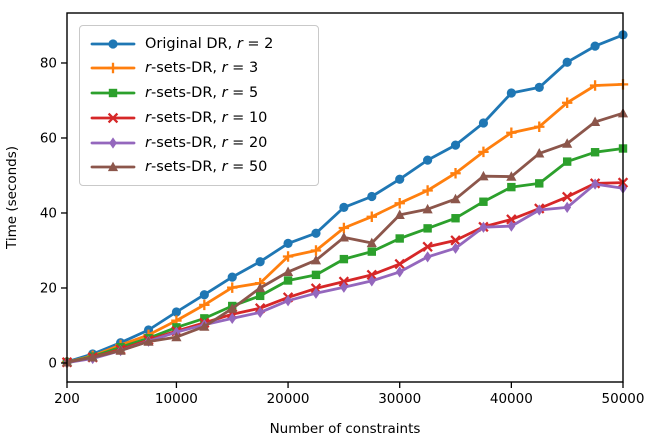  I want to click on legend-item-2: r-sets-DR, r = 3, so click(201, 68).